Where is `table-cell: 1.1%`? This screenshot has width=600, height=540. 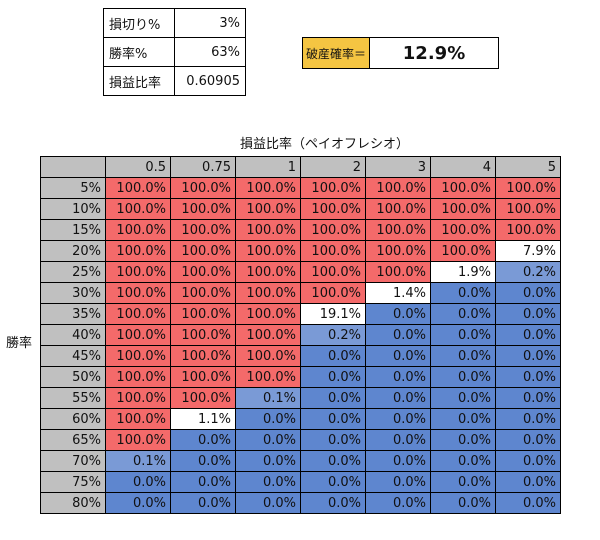 table-cell: 1.1% is located at coordinates (203, 419).